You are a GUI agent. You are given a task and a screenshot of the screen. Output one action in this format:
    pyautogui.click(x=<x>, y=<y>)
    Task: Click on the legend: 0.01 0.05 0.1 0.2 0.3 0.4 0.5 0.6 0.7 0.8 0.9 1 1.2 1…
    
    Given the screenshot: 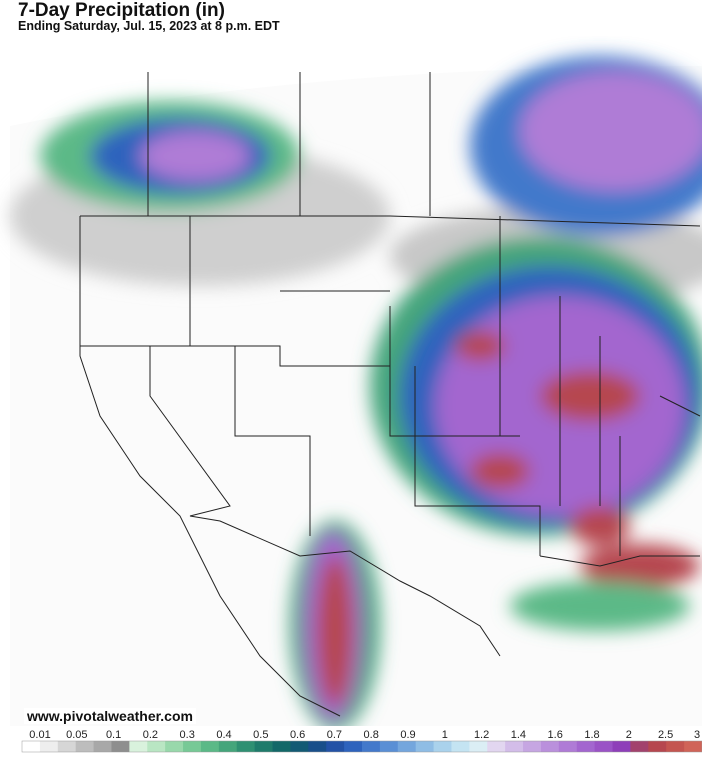 What is the action you would take?
    pyautogui.click(x=361, y=741)
    